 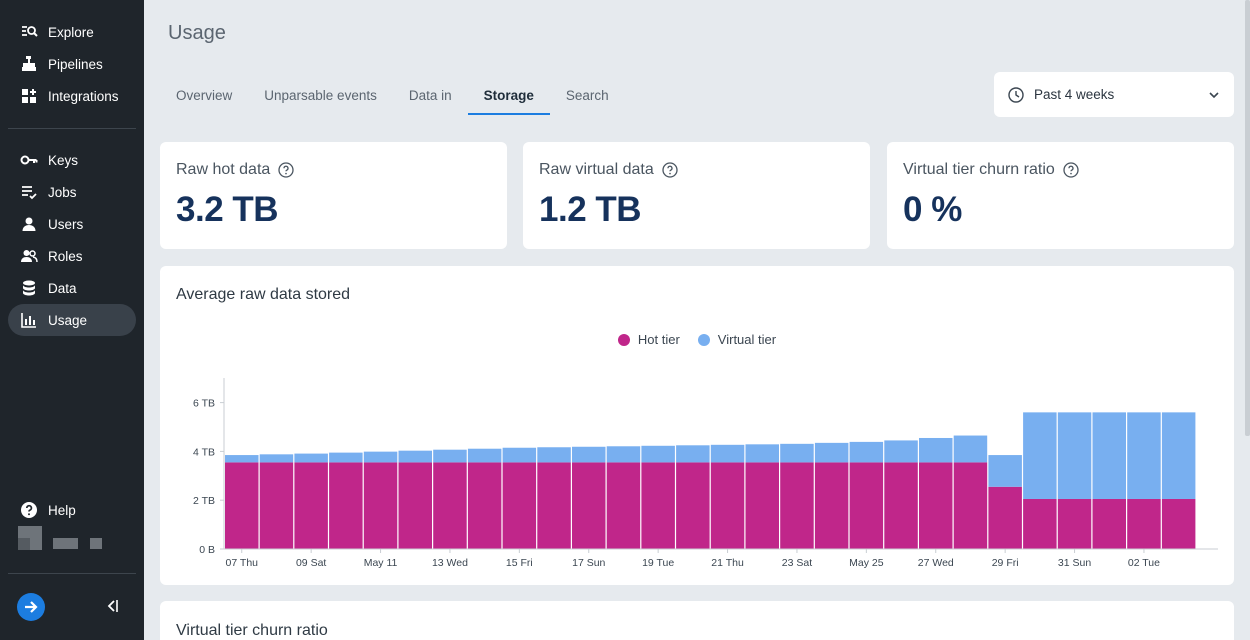 I want to click on nav-jobs: Jobs, so click(x=72, y=192).